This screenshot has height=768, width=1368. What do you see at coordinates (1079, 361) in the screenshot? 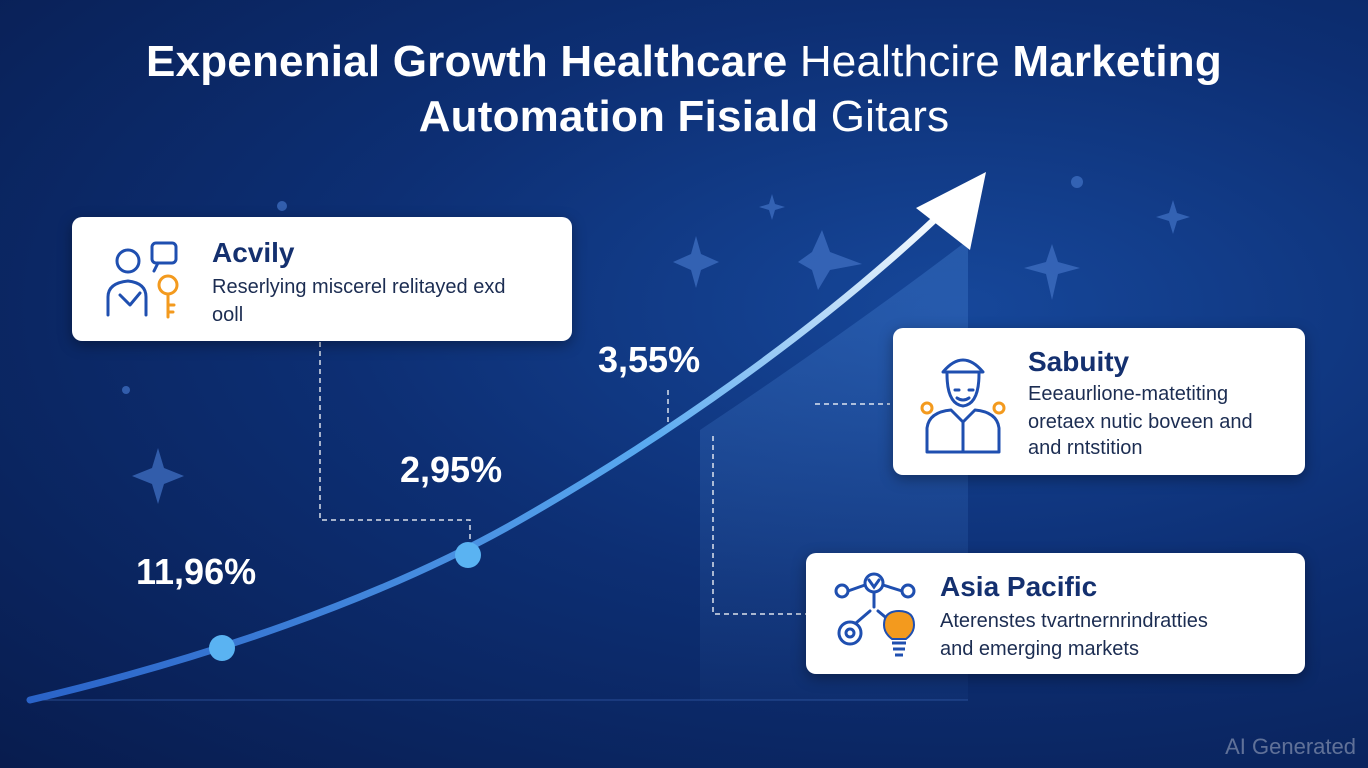
I see `card-title: Sabuity` at bounding box center [1079, 361].